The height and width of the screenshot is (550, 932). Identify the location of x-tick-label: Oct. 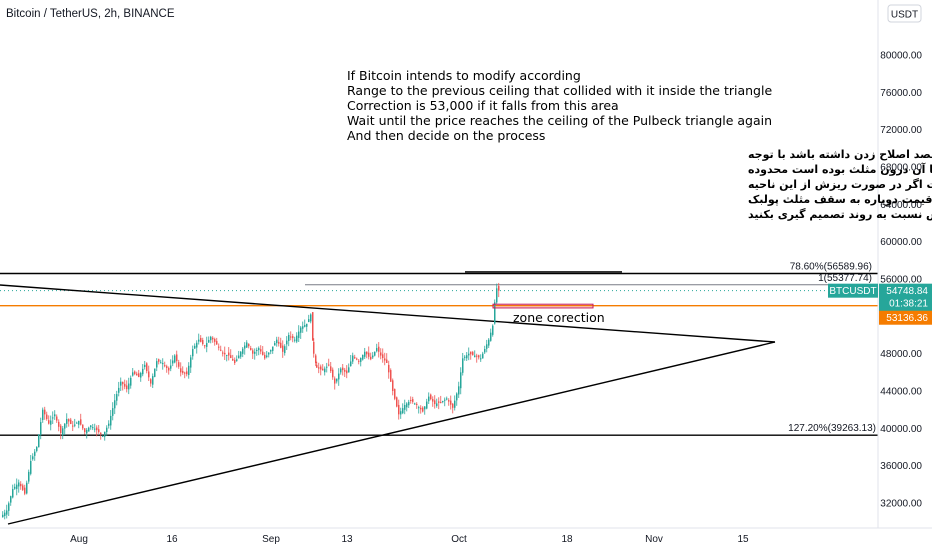
(459, 539).